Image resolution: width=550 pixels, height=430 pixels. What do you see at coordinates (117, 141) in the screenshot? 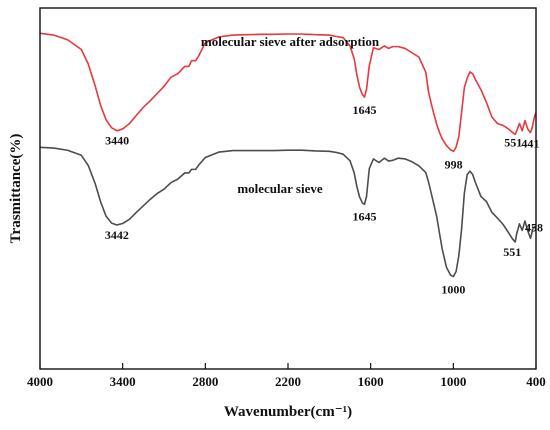
I see `peak-label: 3440` at bounding box center [117, 141].